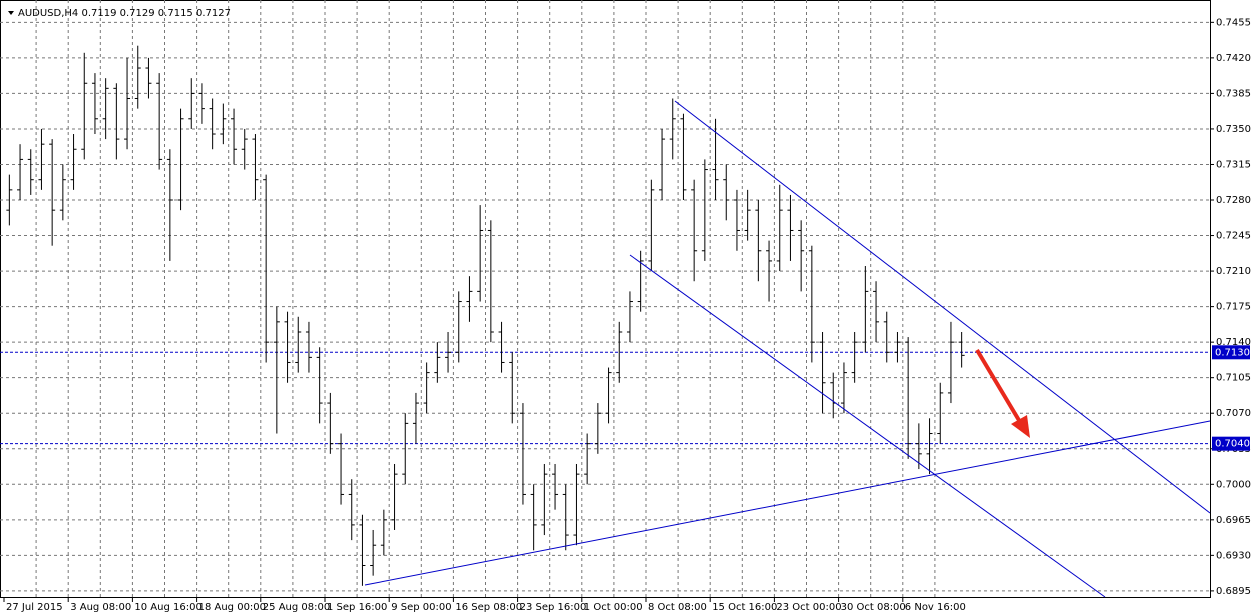 This screenshot has height=612, width=1252. What do you see at coordinates (1233, 484) in the screenshot?
I see `y-tick-label: 0.7000` at bounding box center [1233, 484].